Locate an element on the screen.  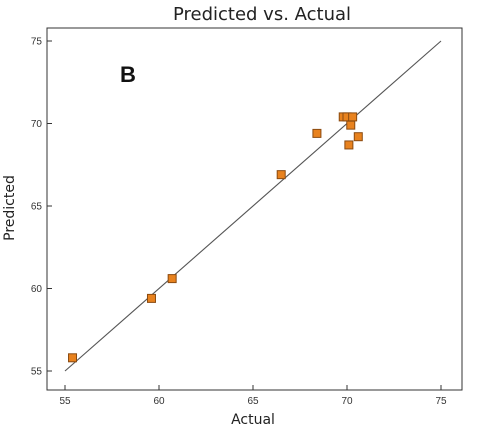
y-tick-label: 70 is located at coordinates (37, 124).